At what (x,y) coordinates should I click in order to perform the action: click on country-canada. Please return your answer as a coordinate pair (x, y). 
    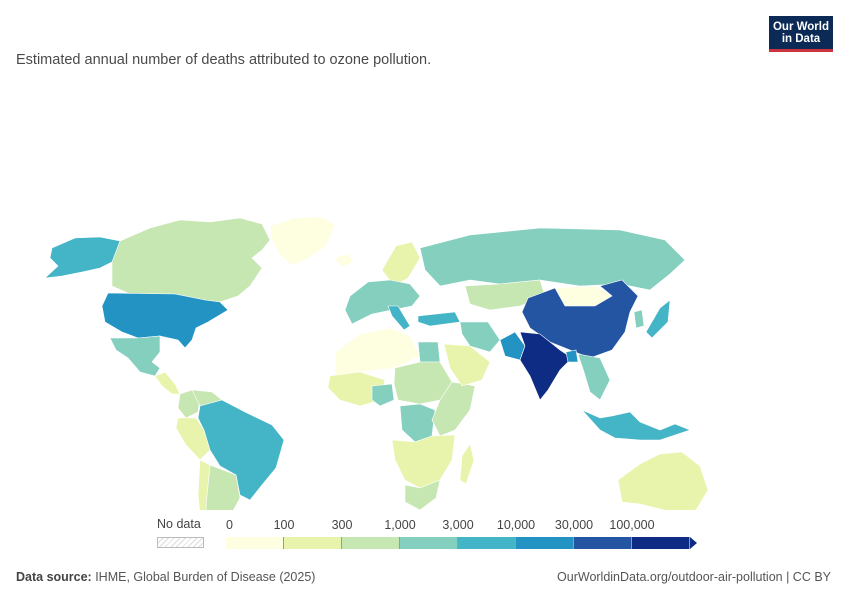
    Looking at the image, I should click on (191, 260).